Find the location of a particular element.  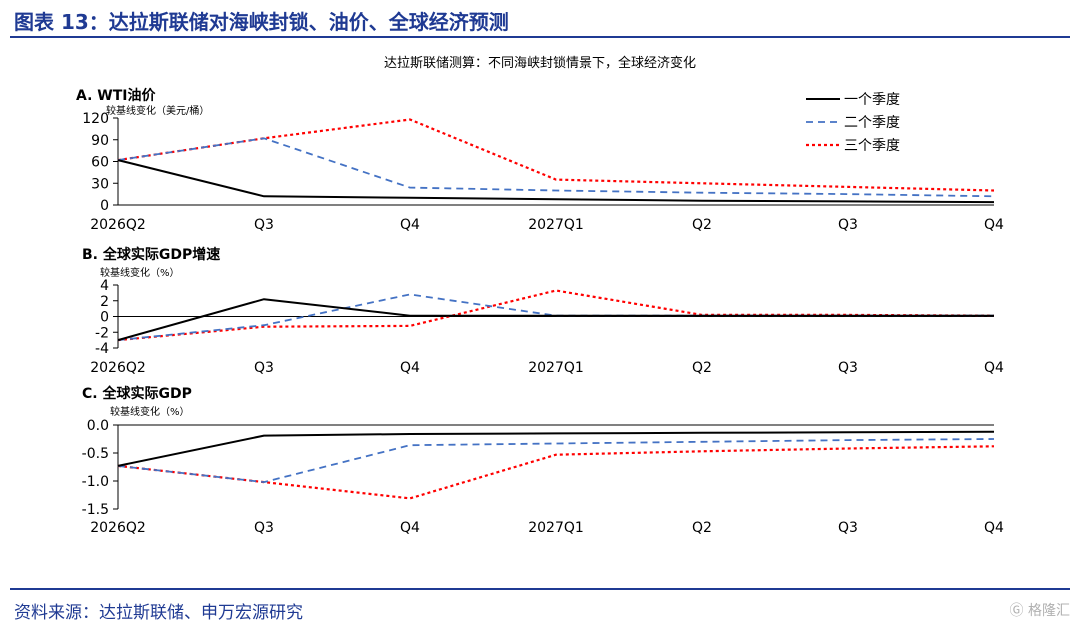

y-tick-label: -4 is located at coordinates (102, 349).